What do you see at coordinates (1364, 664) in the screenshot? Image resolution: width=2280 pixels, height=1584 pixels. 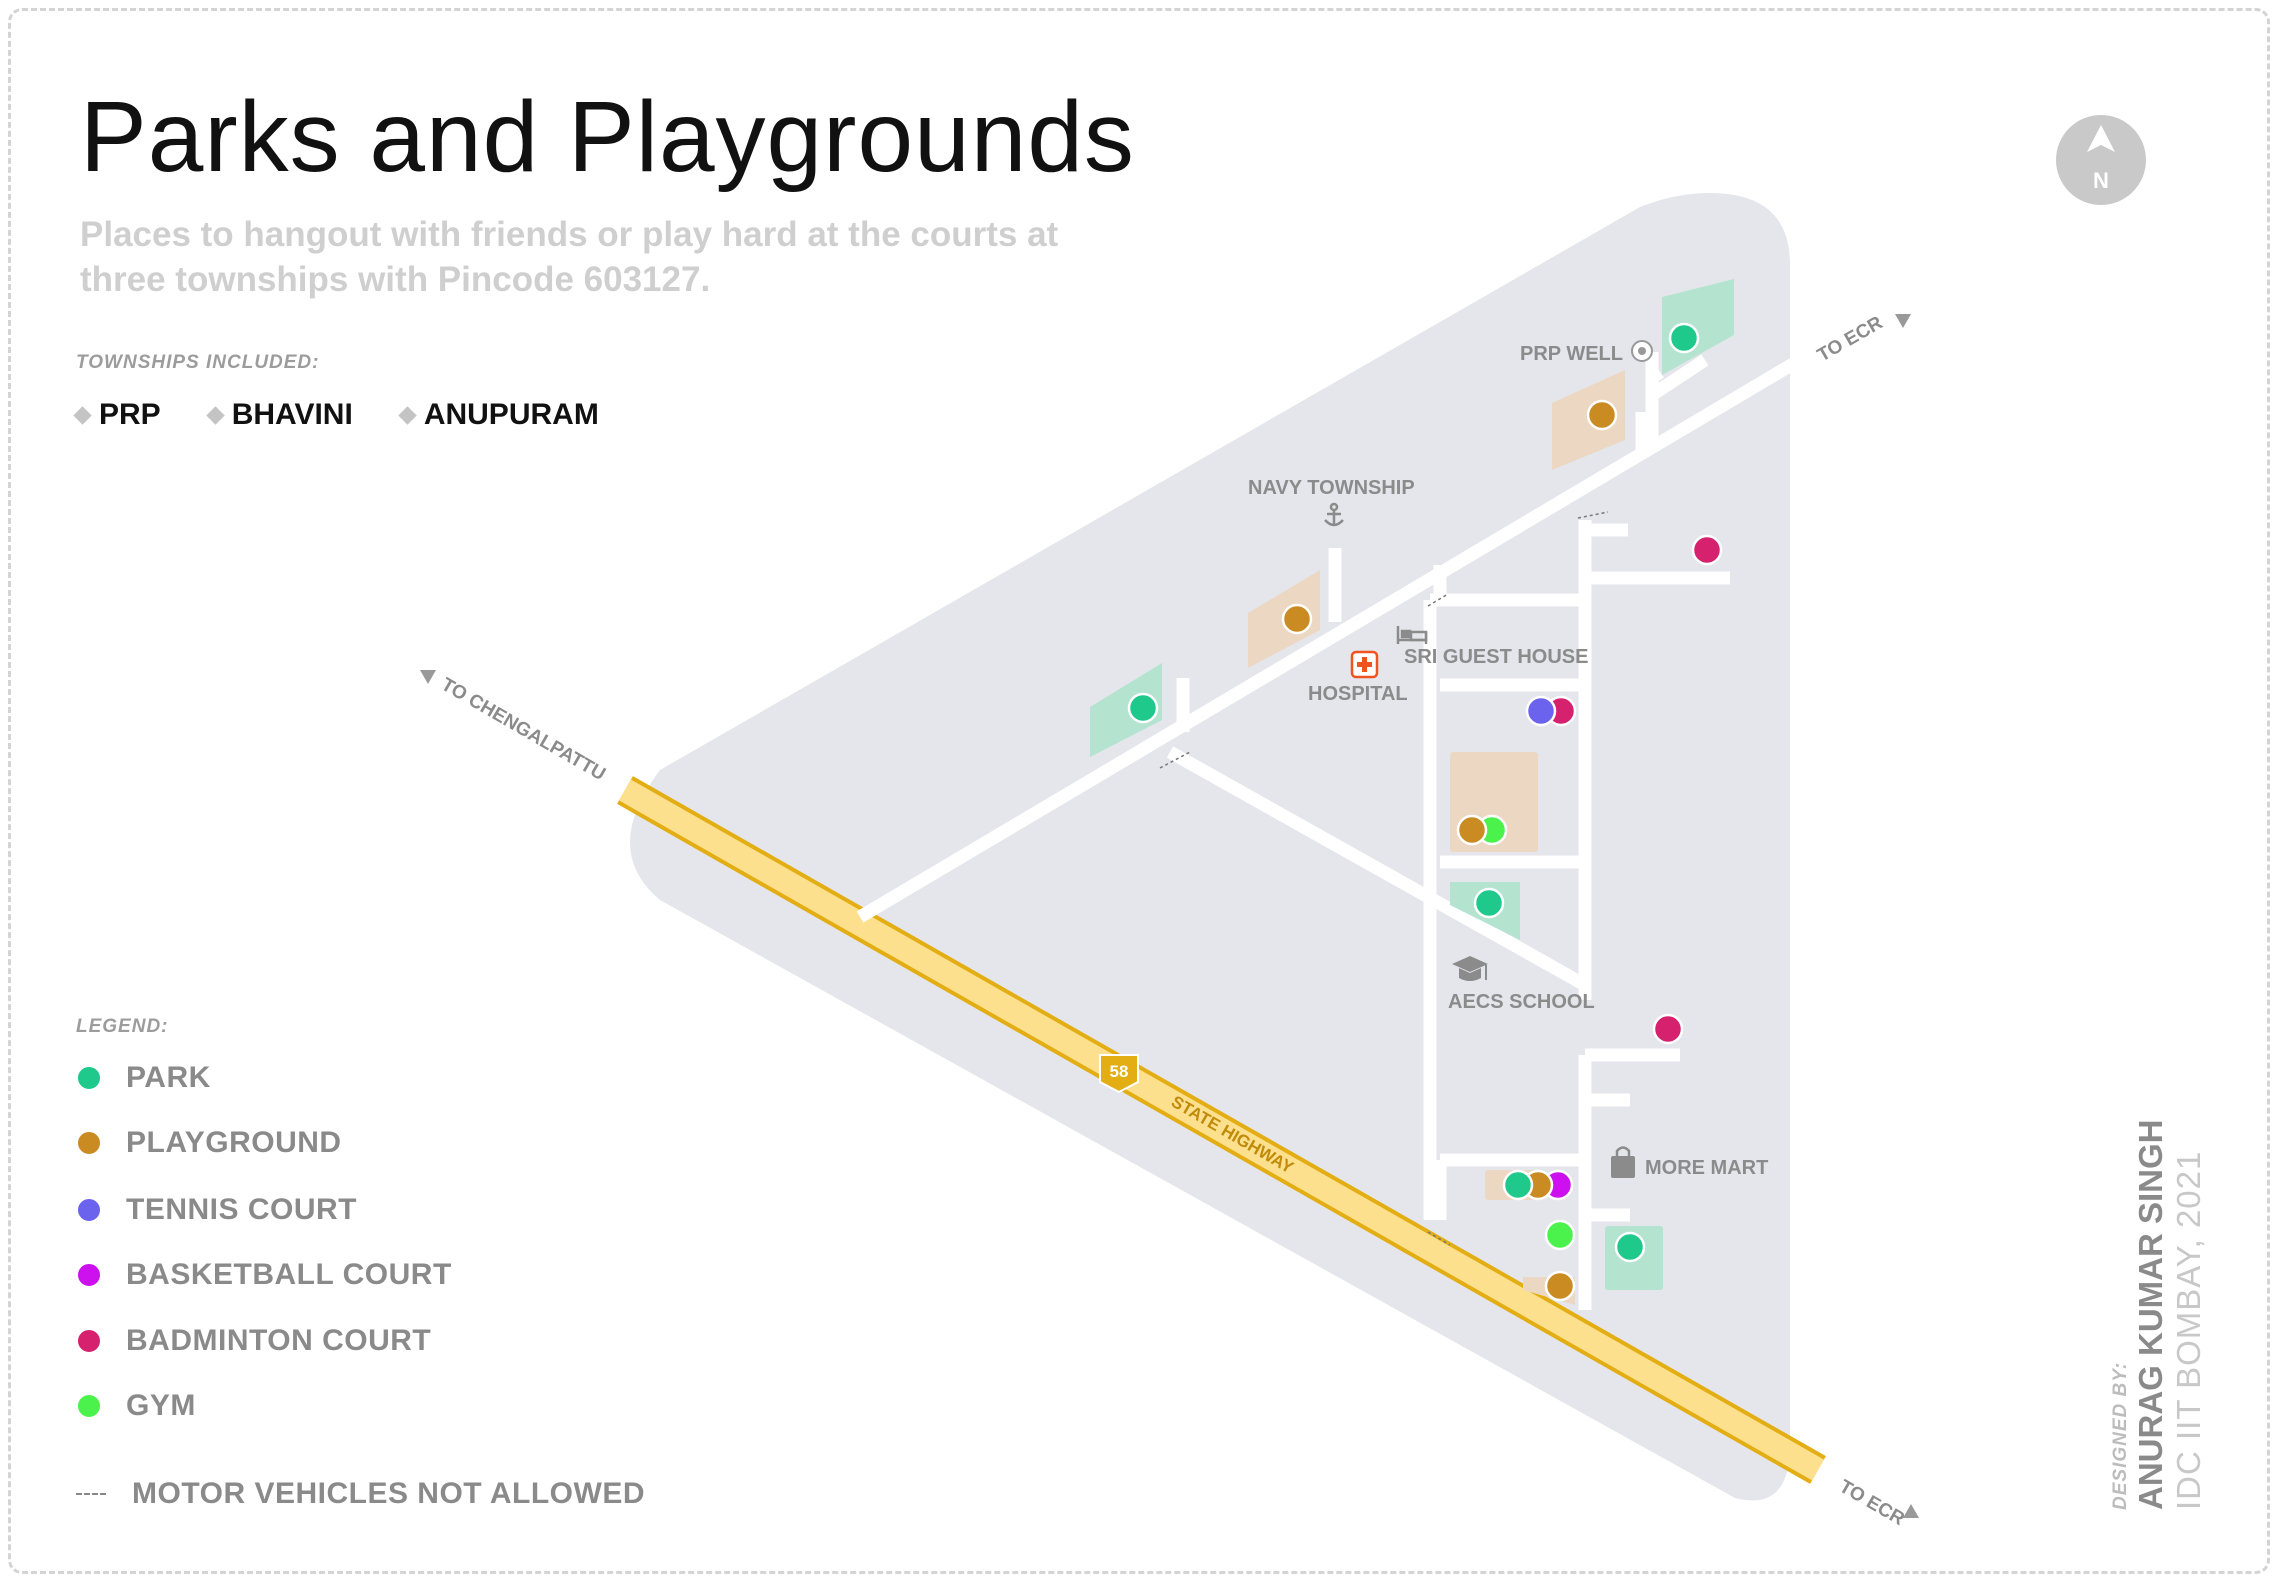 I see `hospital-icon` at bounding box center [1364, 664].